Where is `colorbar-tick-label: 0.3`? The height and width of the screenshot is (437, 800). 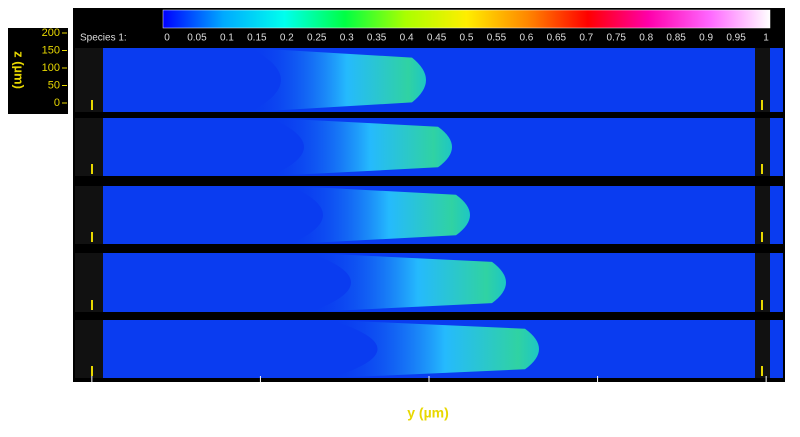 colorbar-tick-label: 0.3 is located at coordinates (347, 38).